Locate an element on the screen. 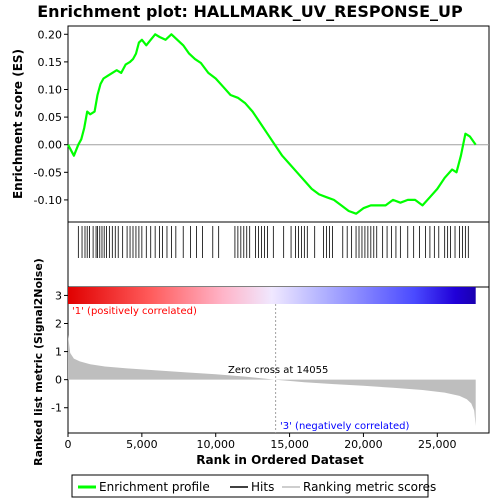 The height and width of the screenshot is (500, 500). correlation-gradient-bar is located at coordinates (272, 295).